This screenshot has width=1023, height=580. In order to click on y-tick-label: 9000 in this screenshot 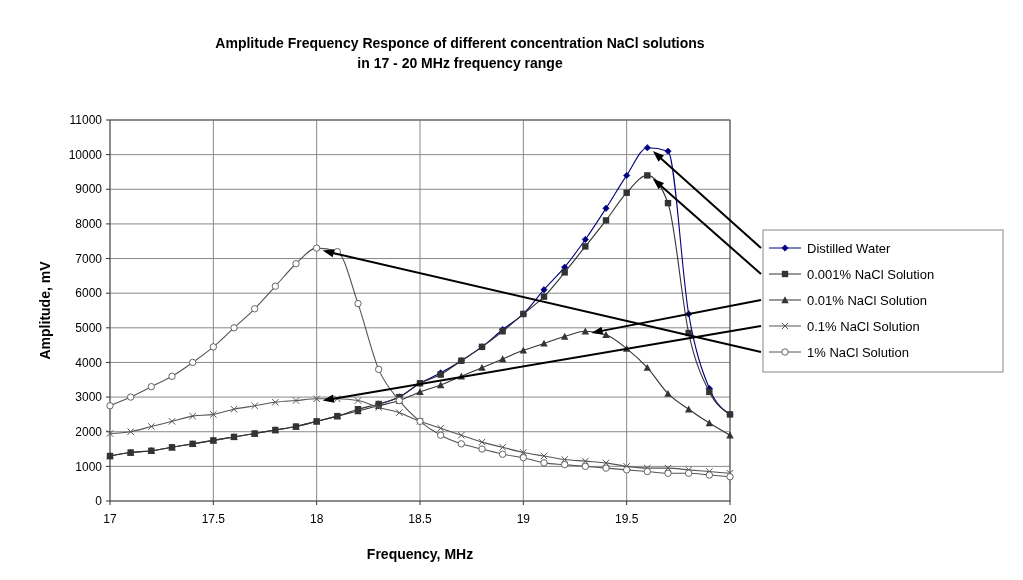, I will do `click(89, 189)`.